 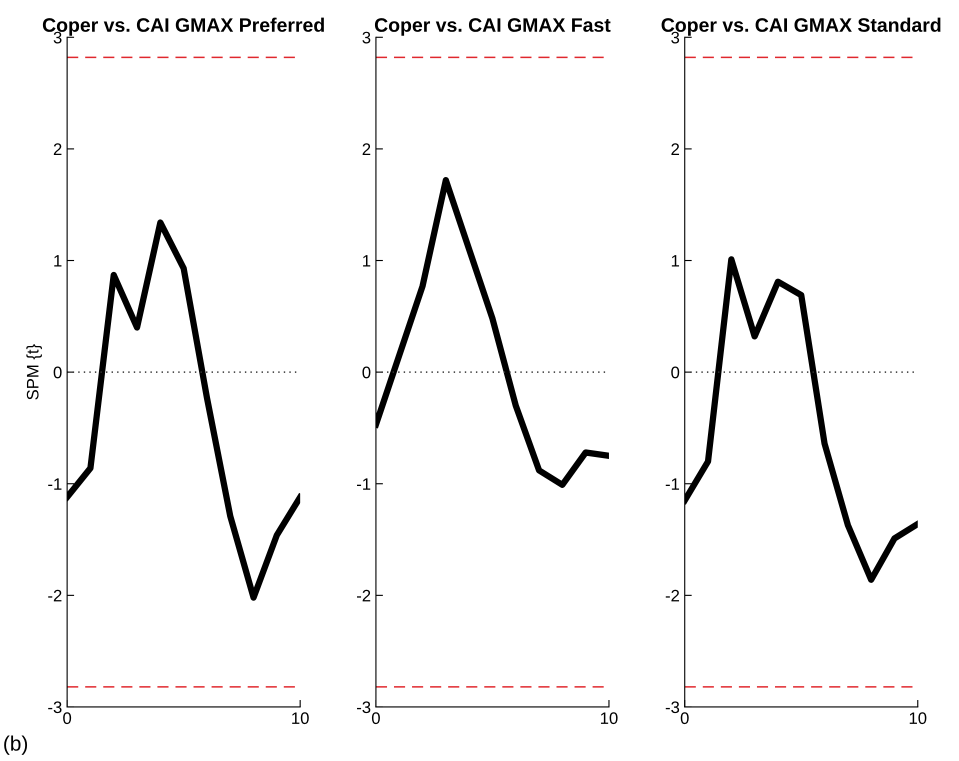 I want to click on text: (b), so click(x=16, y=745).